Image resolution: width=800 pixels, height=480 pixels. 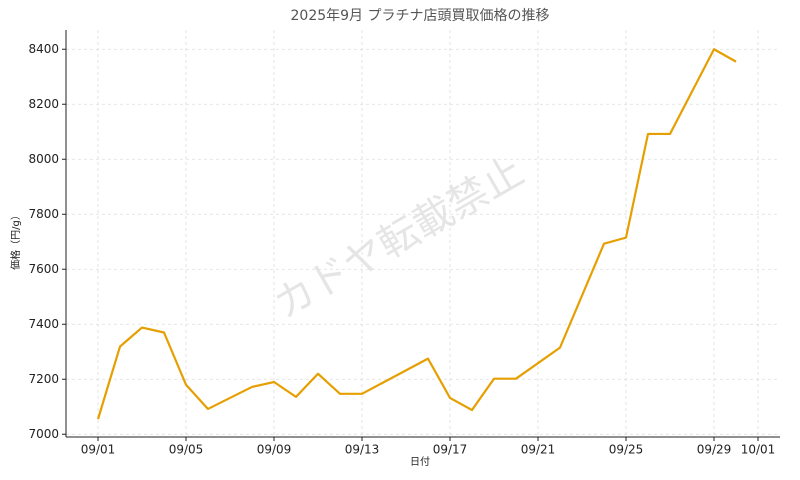 What do you see at coordinates (714, 450) in the screenshot?
I see `x-tick-label: 09/29` at bounding box center [714, 450].